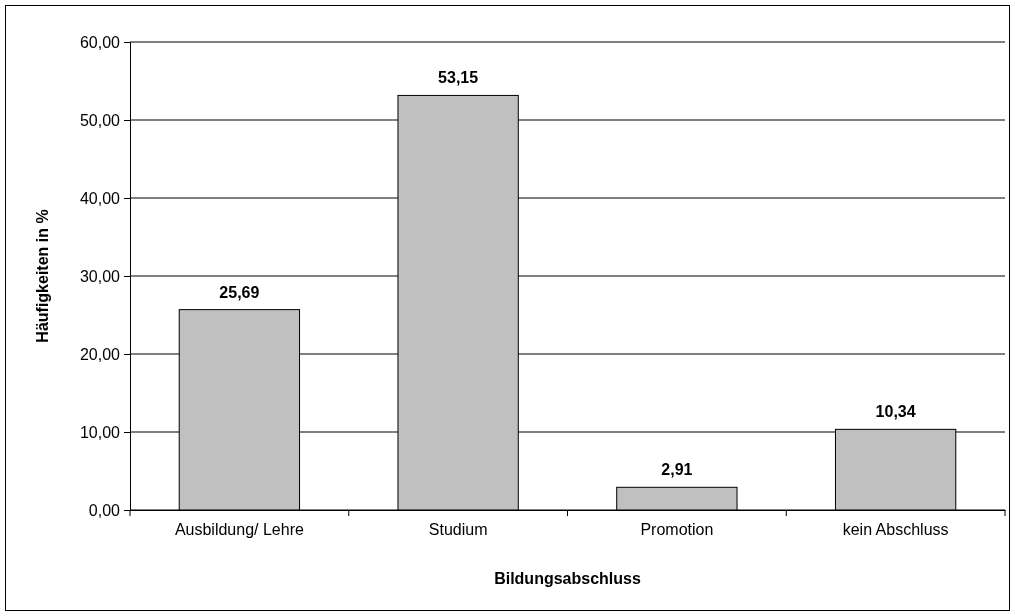 This screenshot has width=1015, height=616. Describe the element at coordinates (100, 432) in the screenshot. I see `y-tick-label: 10,00` at that location.